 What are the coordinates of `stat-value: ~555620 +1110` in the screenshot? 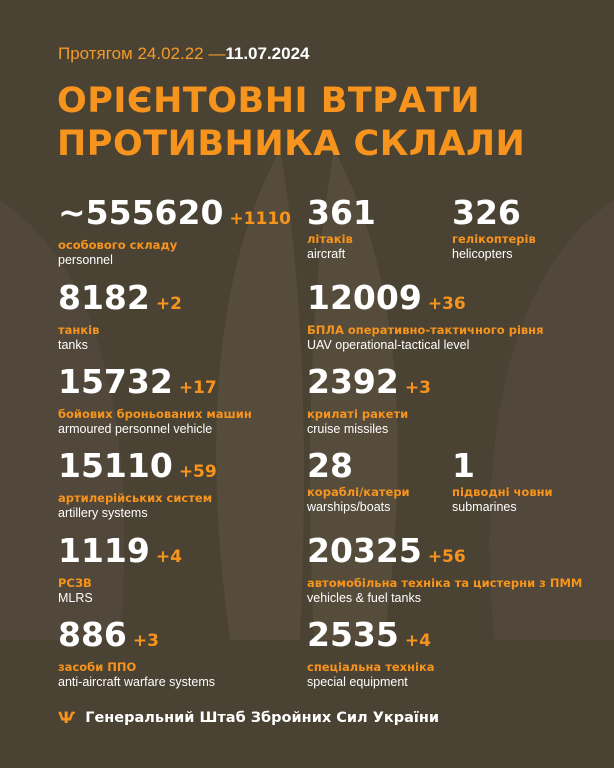 It's located at (174, 212).